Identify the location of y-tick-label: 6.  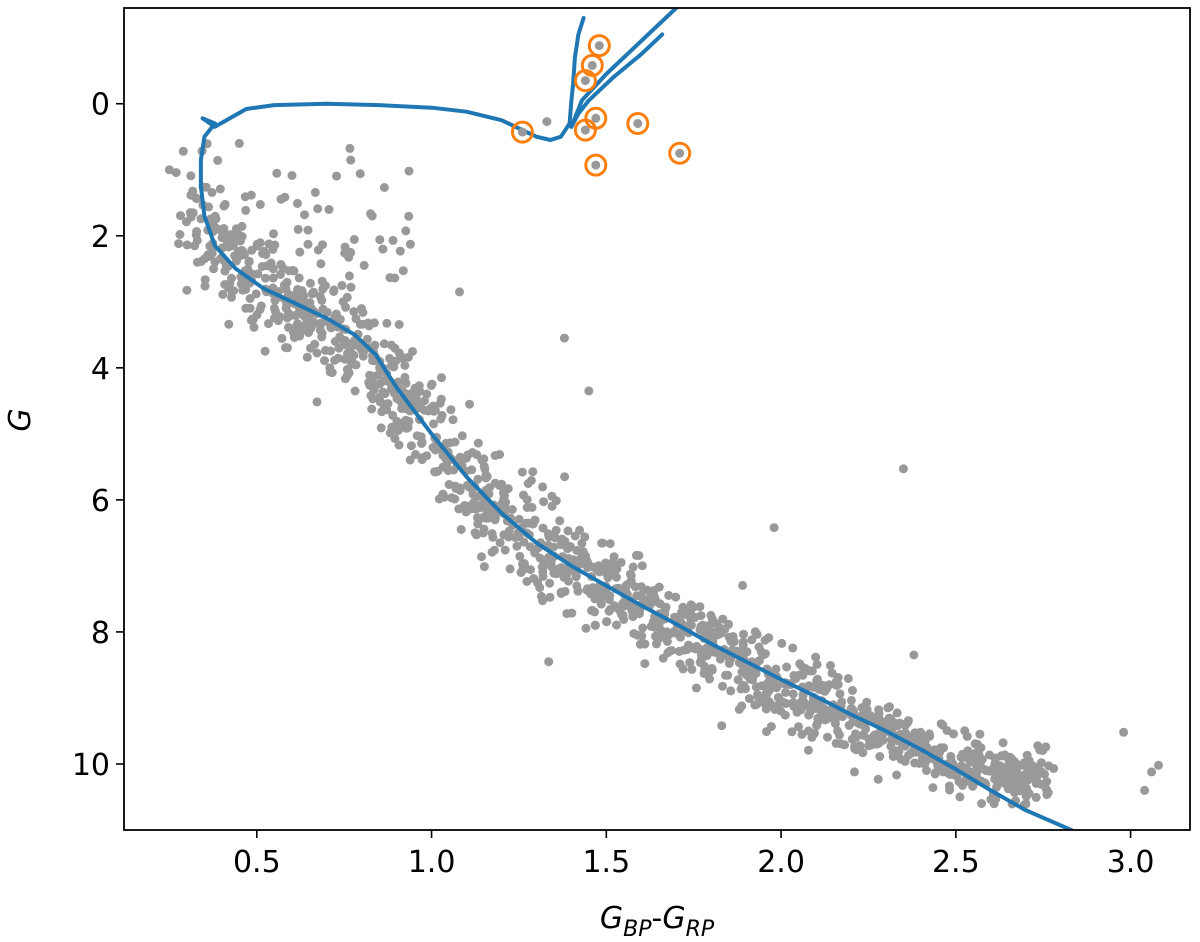
(100, 501).